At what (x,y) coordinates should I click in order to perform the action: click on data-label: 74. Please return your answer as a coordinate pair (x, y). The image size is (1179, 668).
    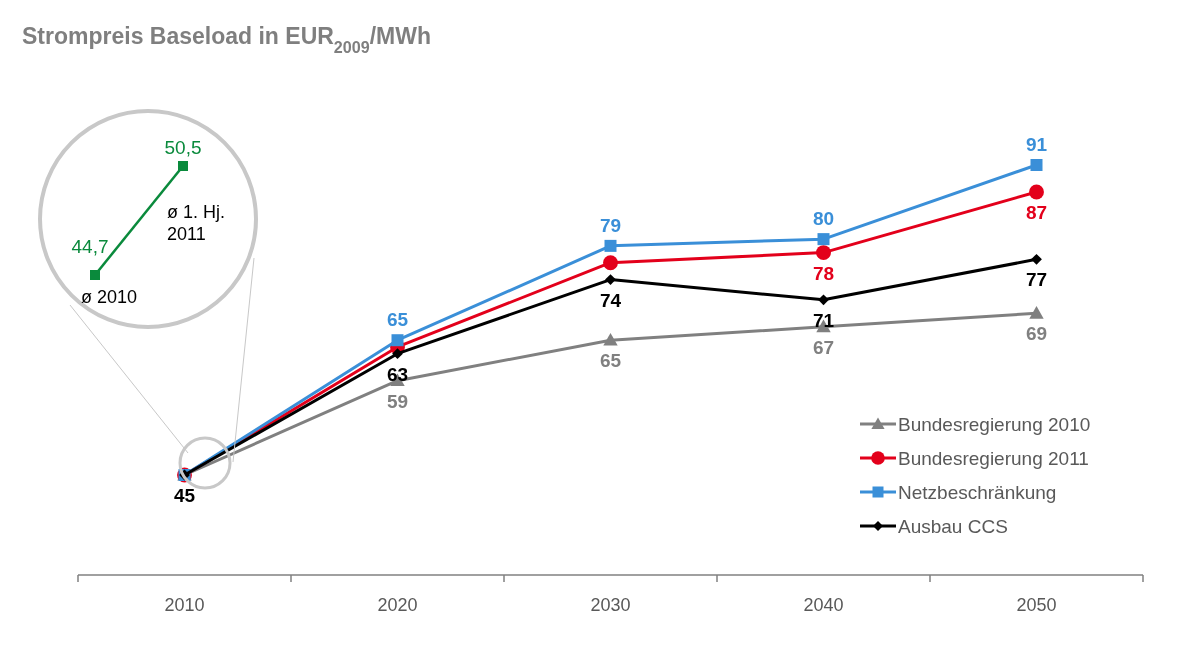
    Looking at the image, I should click on (610, 300).